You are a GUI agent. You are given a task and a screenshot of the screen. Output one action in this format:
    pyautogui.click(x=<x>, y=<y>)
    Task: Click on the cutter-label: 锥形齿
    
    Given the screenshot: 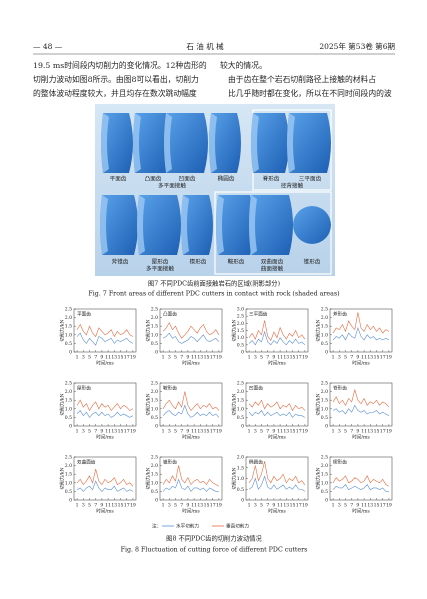 What is the action you would take?
    pyautogui.click(x=312, y=262)
    